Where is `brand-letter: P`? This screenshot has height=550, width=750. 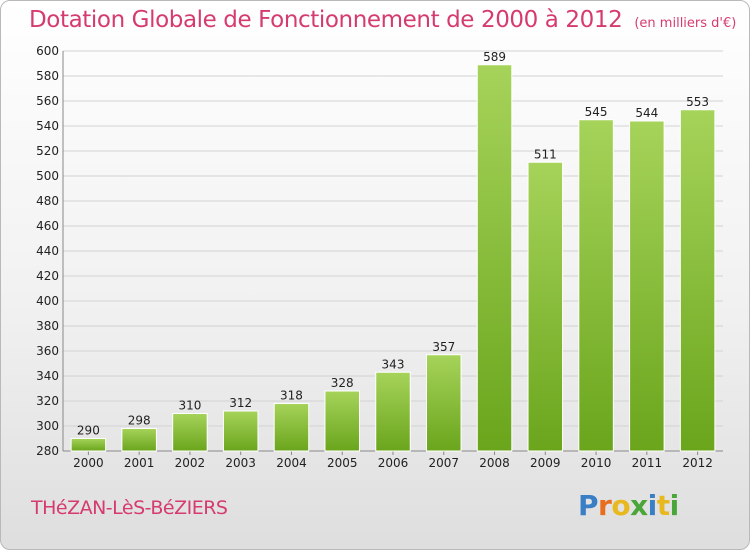
brand-letter: P is located at coordinates (588, 505).